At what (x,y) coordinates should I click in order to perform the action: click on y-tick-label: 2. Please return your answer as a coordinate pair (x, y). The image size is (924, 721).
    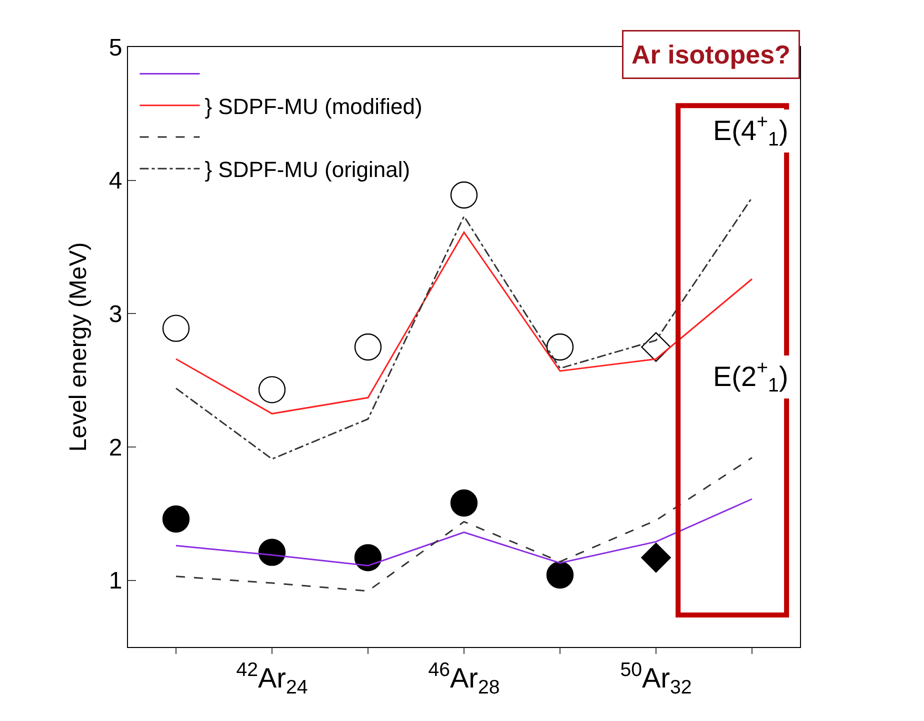
    Looking at the image, I should click on (115, 448).